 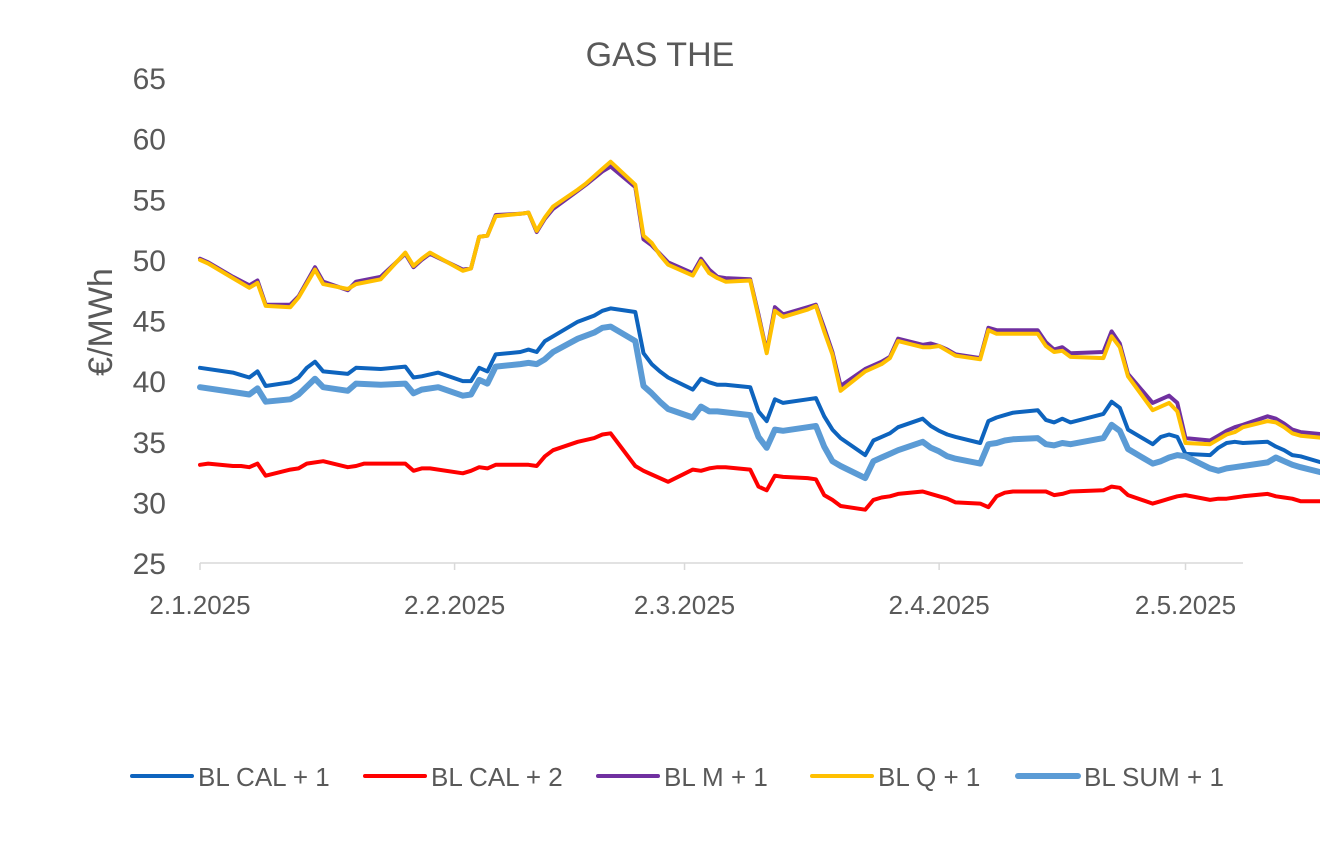 What do you see at coordinates (149, 261) in the screenshot?
I see `y-tick-label: 50` at bounding box center [149, 261].